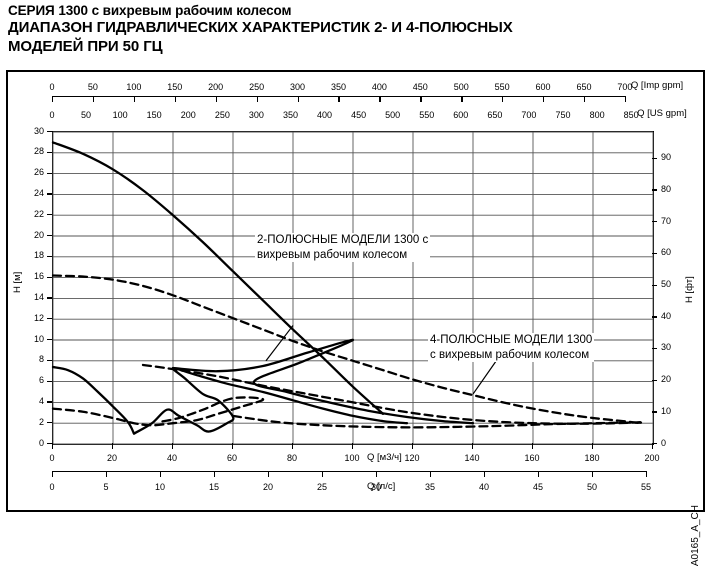  I want to click on bottom-axis-2-tick-20: 20, so click(267, 487).